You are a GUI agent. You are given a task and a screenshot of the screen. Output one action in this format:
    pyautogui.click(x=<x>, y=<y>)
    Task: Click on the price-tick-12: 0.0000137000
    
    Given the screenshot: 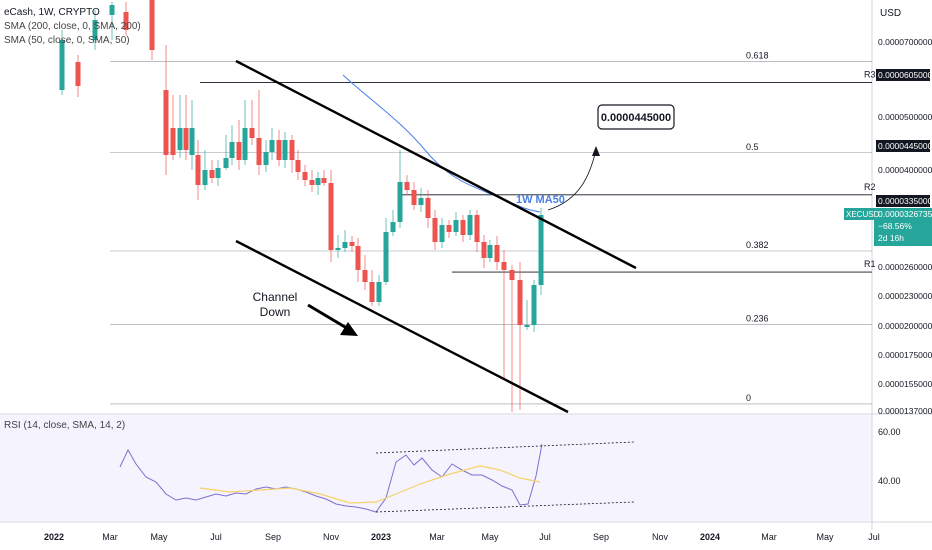 What is the action you would take?
    pyautogui.click(x=905, y=411)
    